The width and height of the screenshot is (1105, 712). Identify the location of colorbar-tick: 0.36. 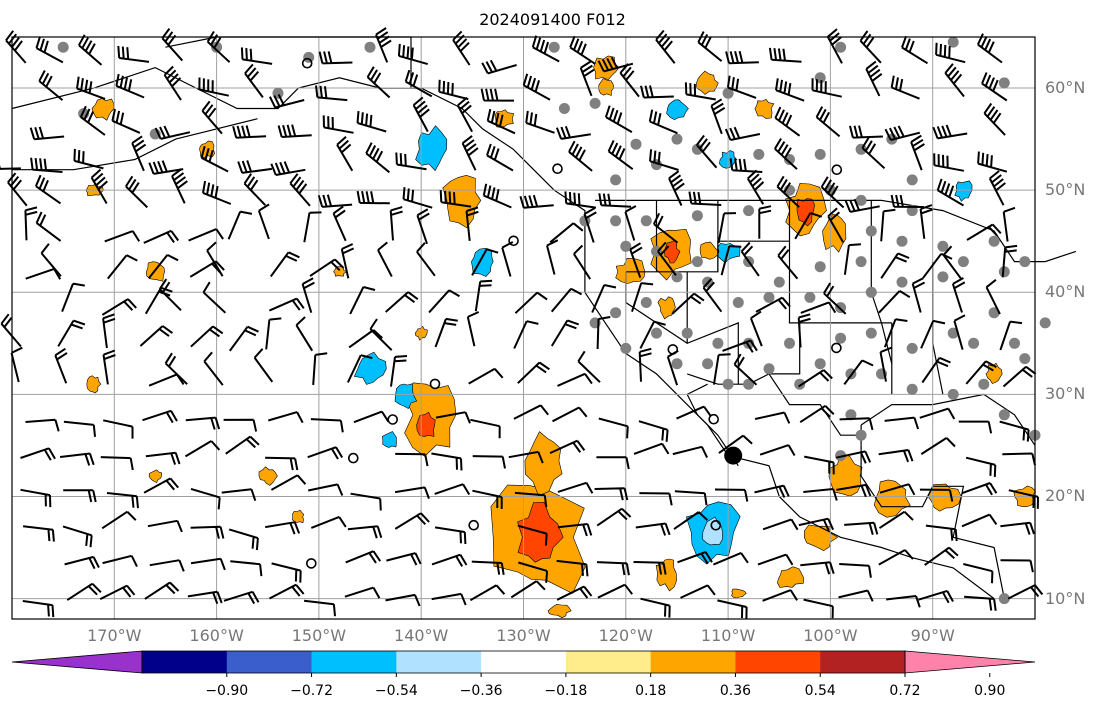
(735, 691).